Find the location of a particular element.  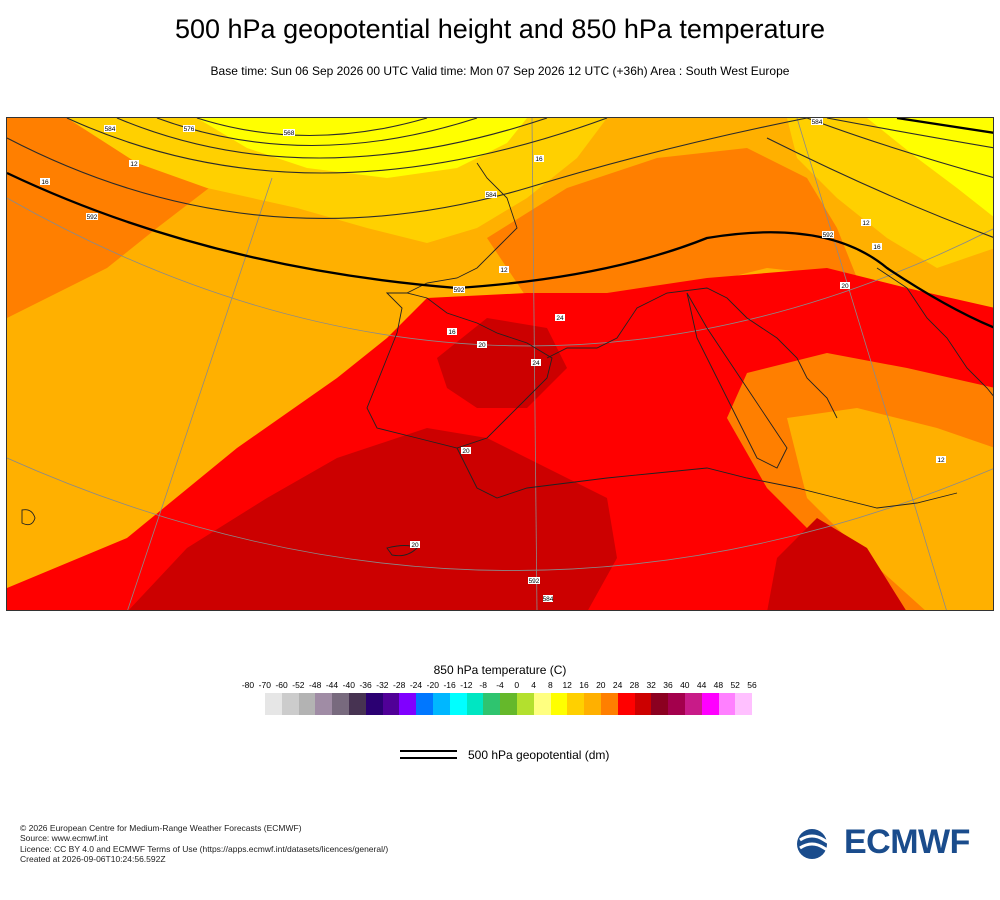

legend-tick-label: -48 is located at coordinates (315, 685).